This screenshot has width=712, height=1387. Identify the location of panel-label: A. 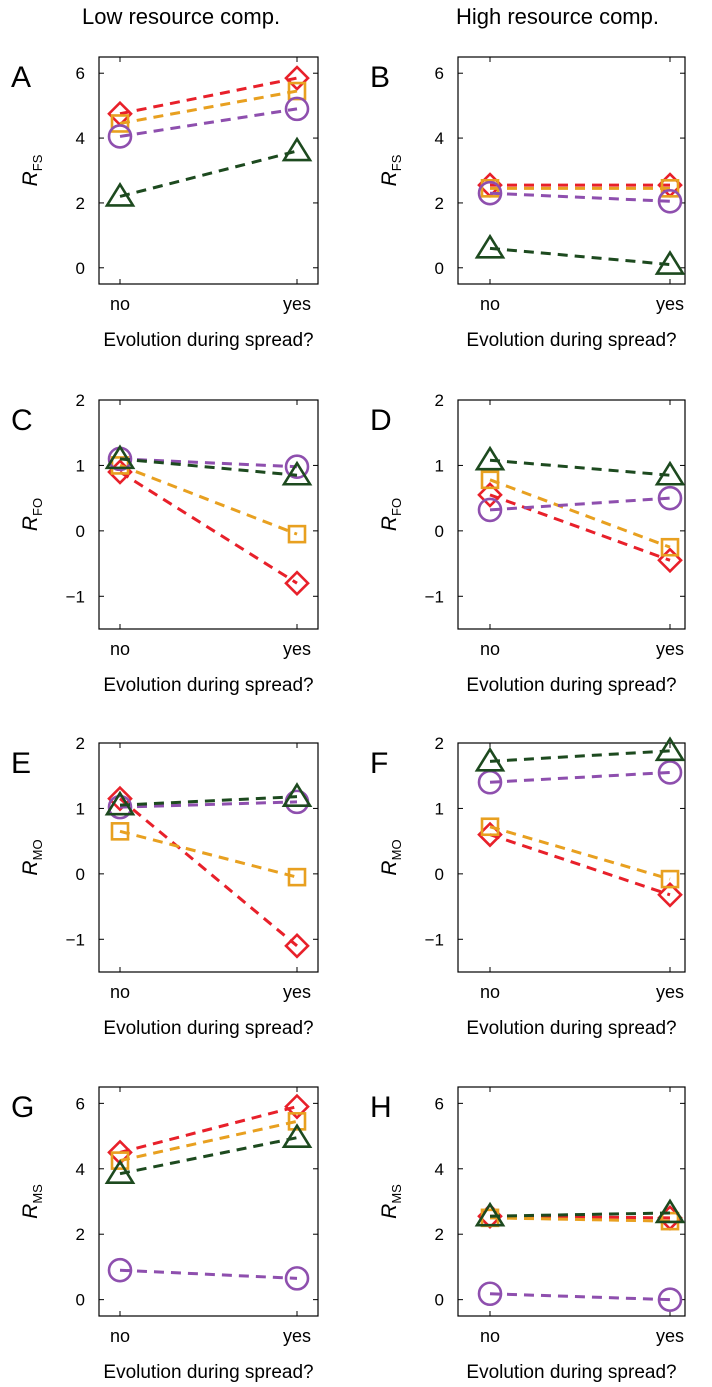
(21, 77).